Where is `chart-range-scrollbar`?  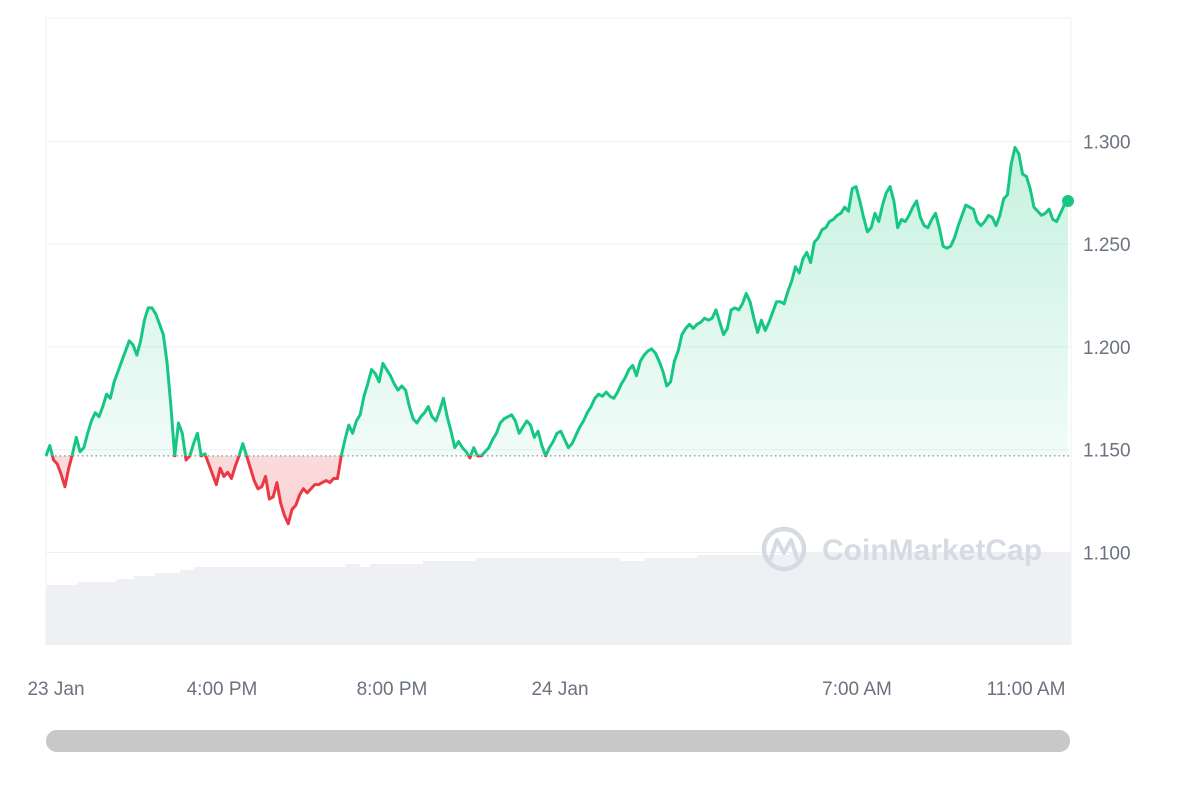 chart-range-scrollbar is located at coordinates (558, 741).